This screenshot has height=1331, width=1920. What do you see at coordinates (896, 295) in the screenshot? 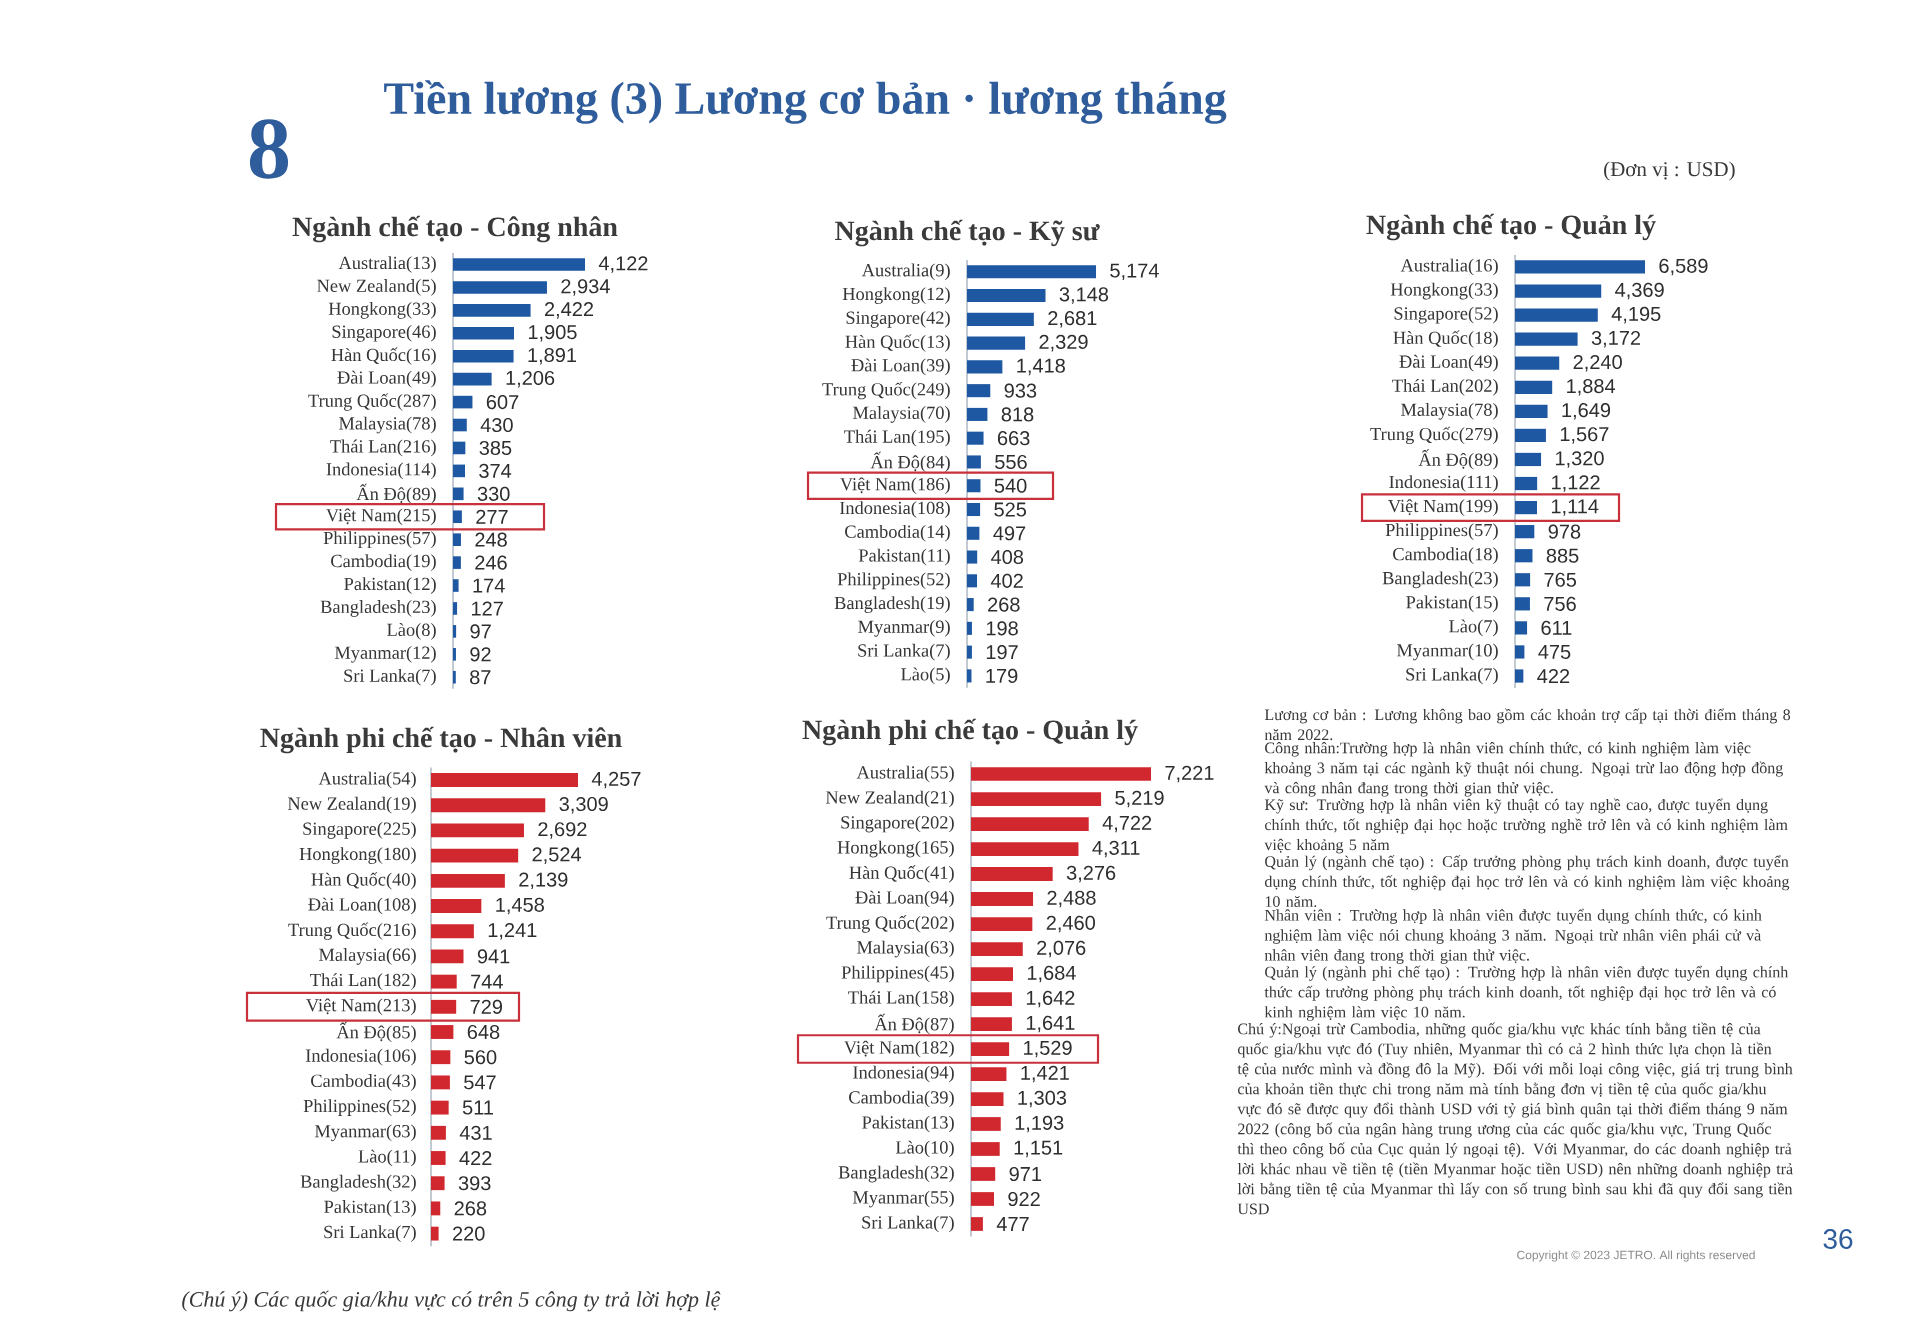
I see `y-tick-label: Hongkong(12)` at bounding box center [896, 295].